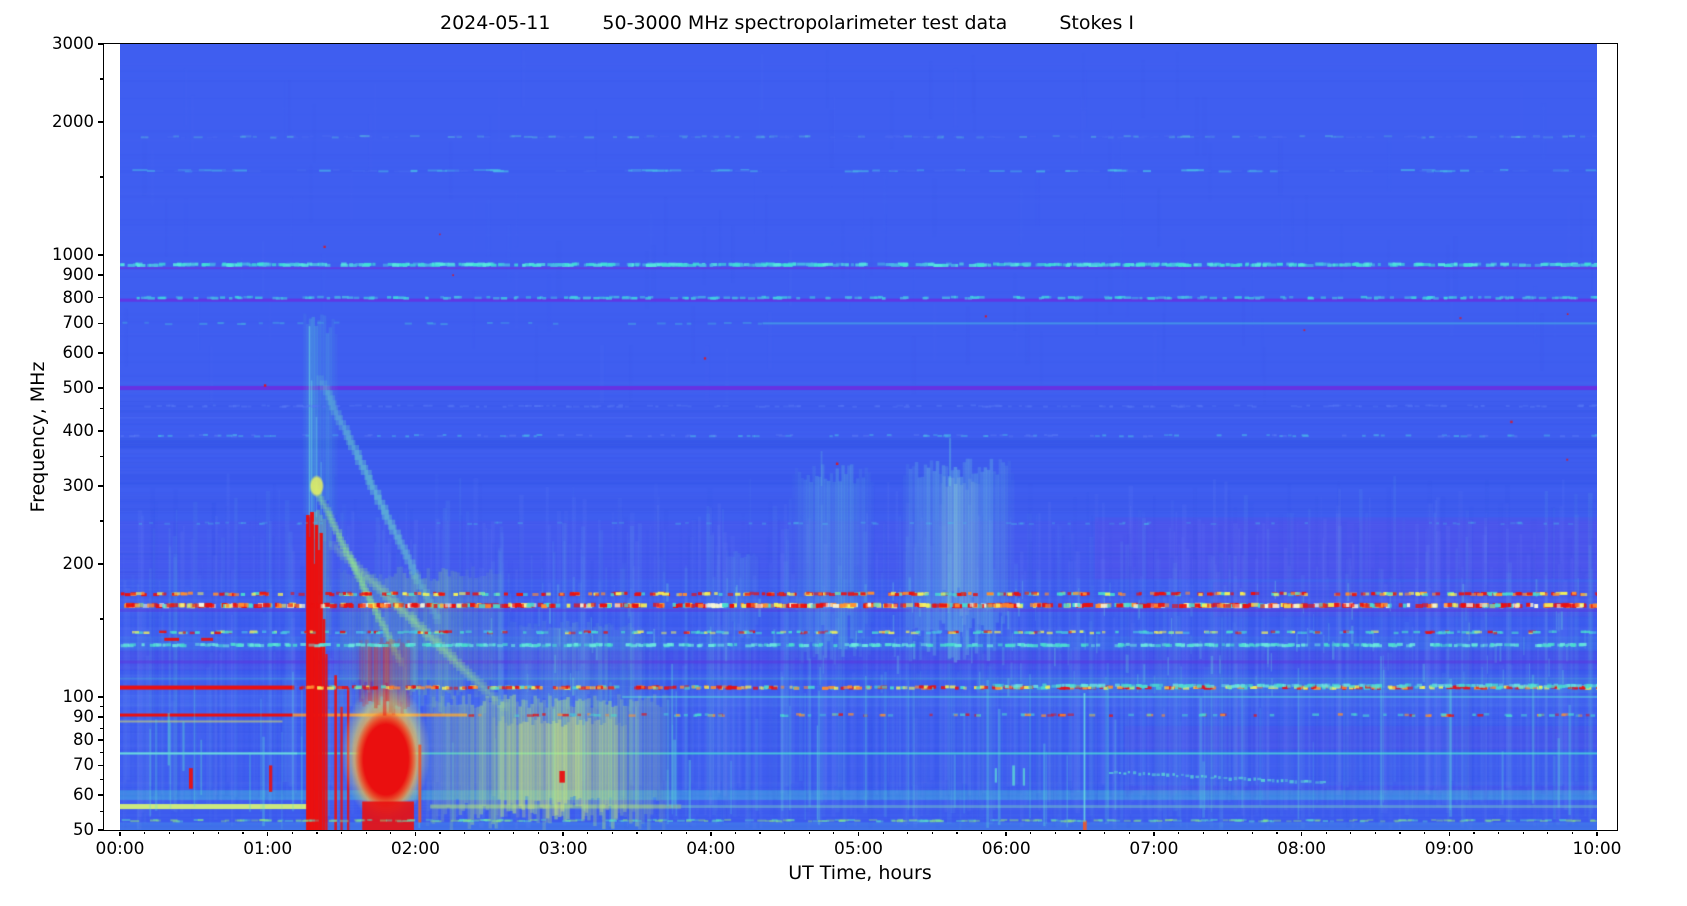 The height and width of the screenshot is (906, 1687). What do you see at coordinates (1097, 23) in the screenshot?
I see `title-stokes: Stokes I` at bounding box center [1097, 23].